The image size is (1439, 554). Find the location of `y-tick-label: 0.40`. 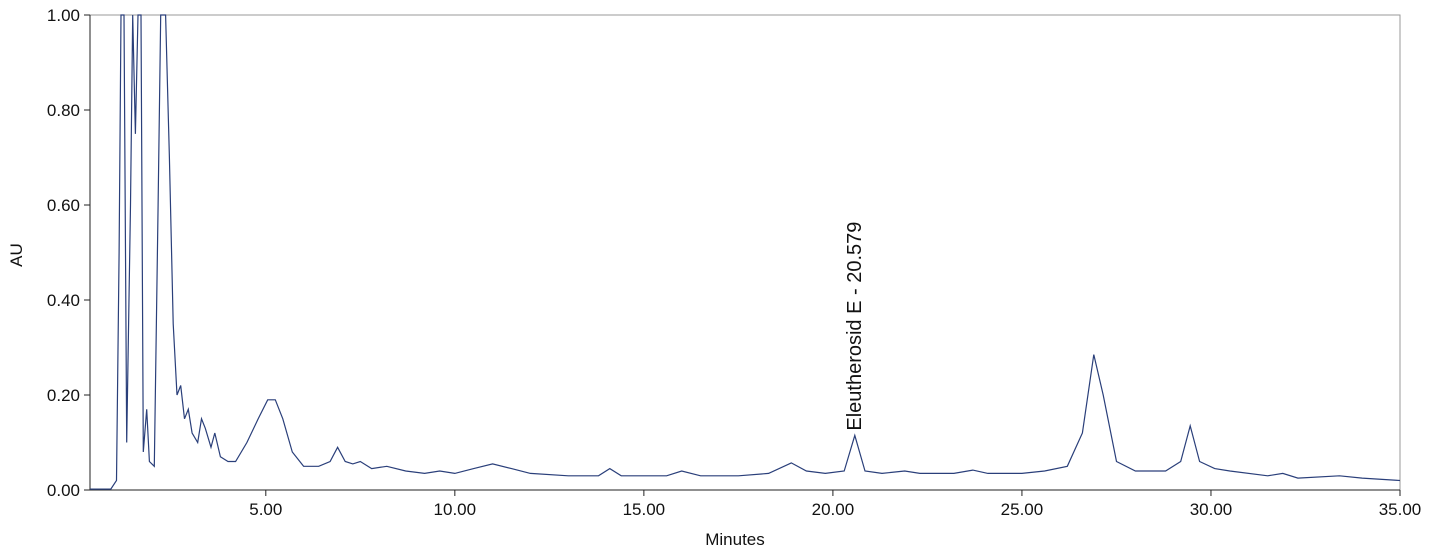

y-tick-label: 0.40 is located at coordinates (63, 300).